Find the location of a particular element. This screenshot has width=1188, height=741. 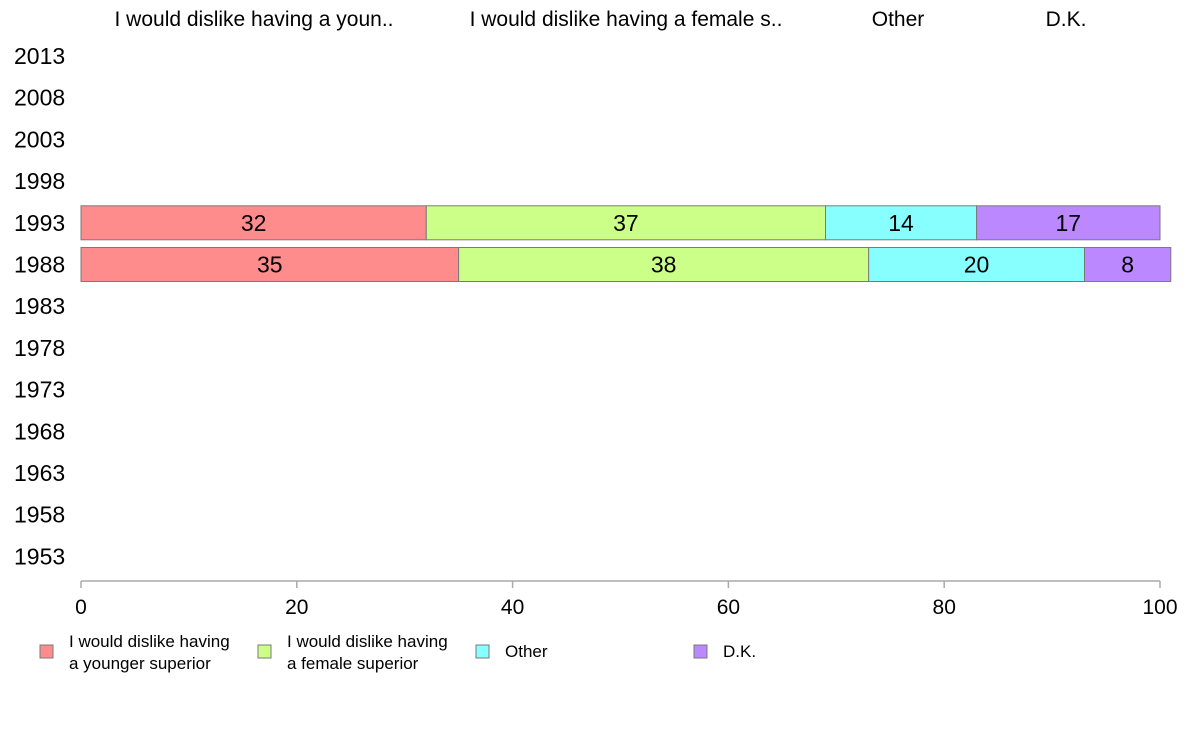

y-tick-label: 2008 is located at coordinates (39, 98).